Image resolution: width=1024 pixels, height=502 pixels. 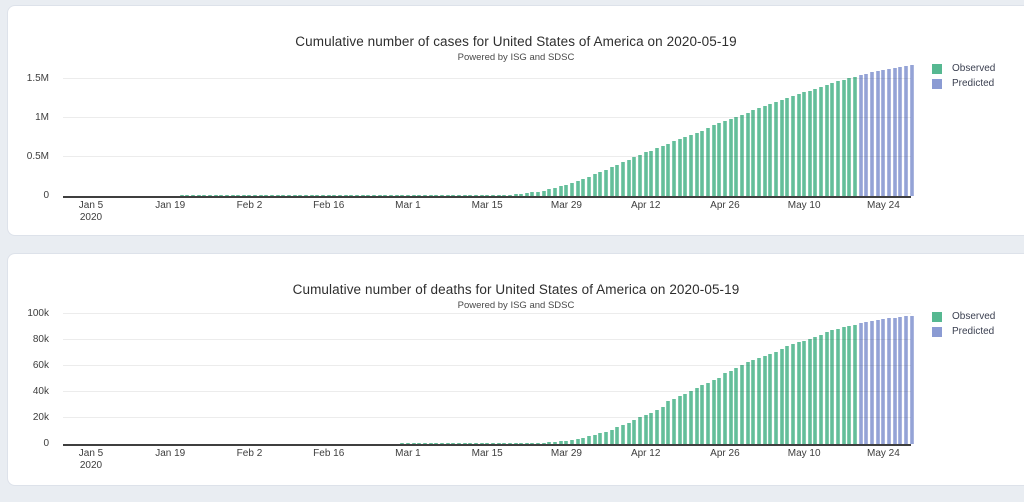 I want to click on x-tick-label: Feb 2, so click(x=249, y=453).